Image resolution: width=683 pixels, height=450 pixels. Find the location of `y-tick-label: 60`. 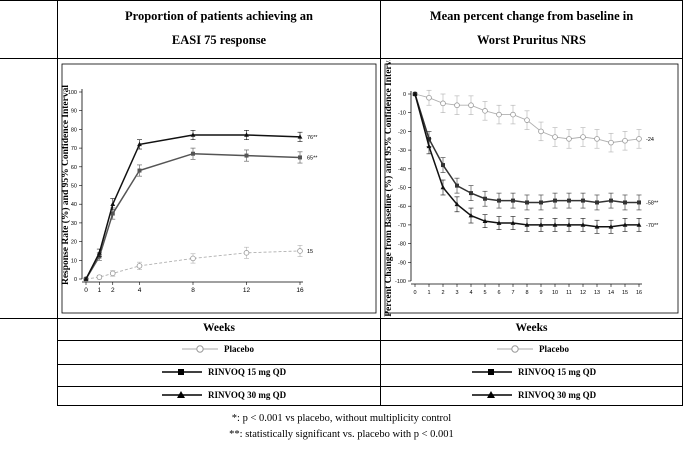

y-tick-label: 60 is located at coordinates (74, 168).